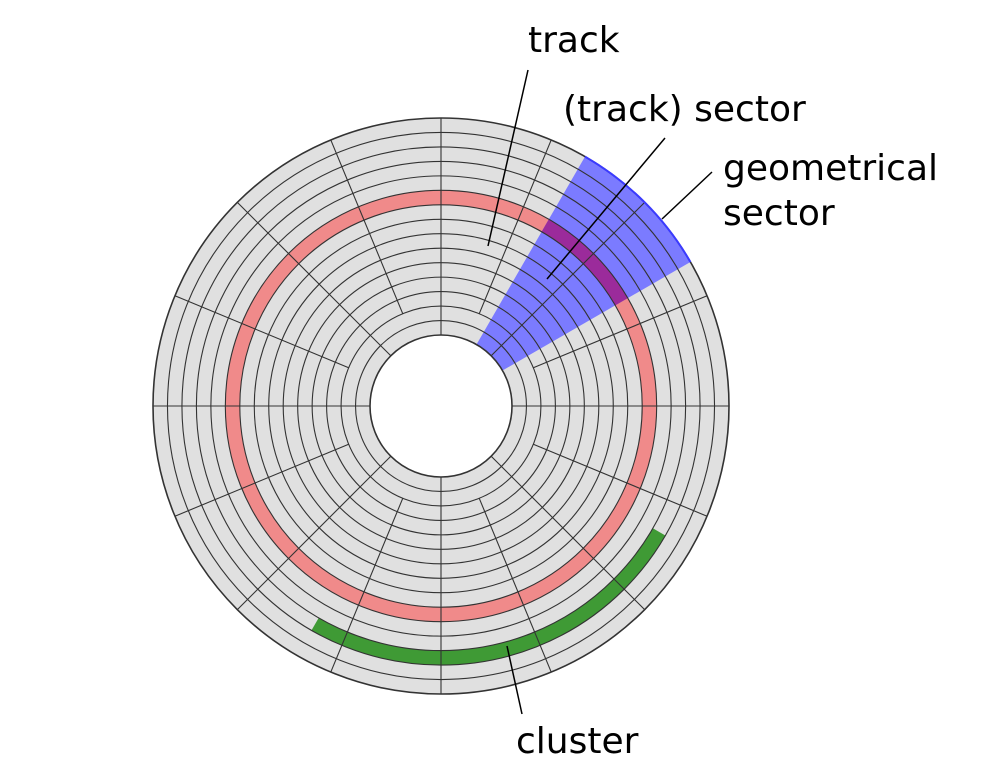 Image resolution: width=990 pixels, height=778 pixels. What do you see at coordinates (574, 40) in the screenshot?
I see `track-label: track` at bounding box center [574, 40].